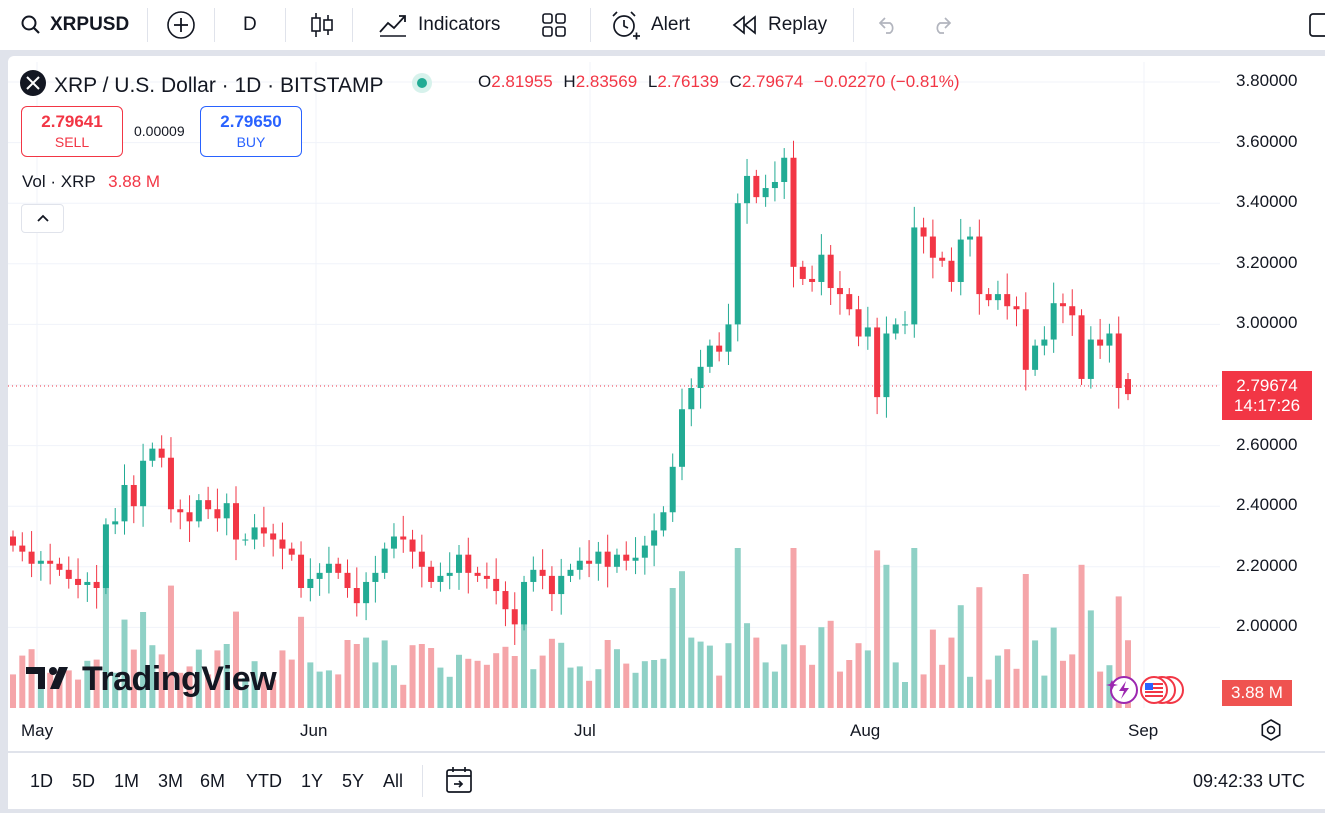 The width and height of the screenshot is (1325, 813). I want to click on market-status-icon, so click(422, 86).